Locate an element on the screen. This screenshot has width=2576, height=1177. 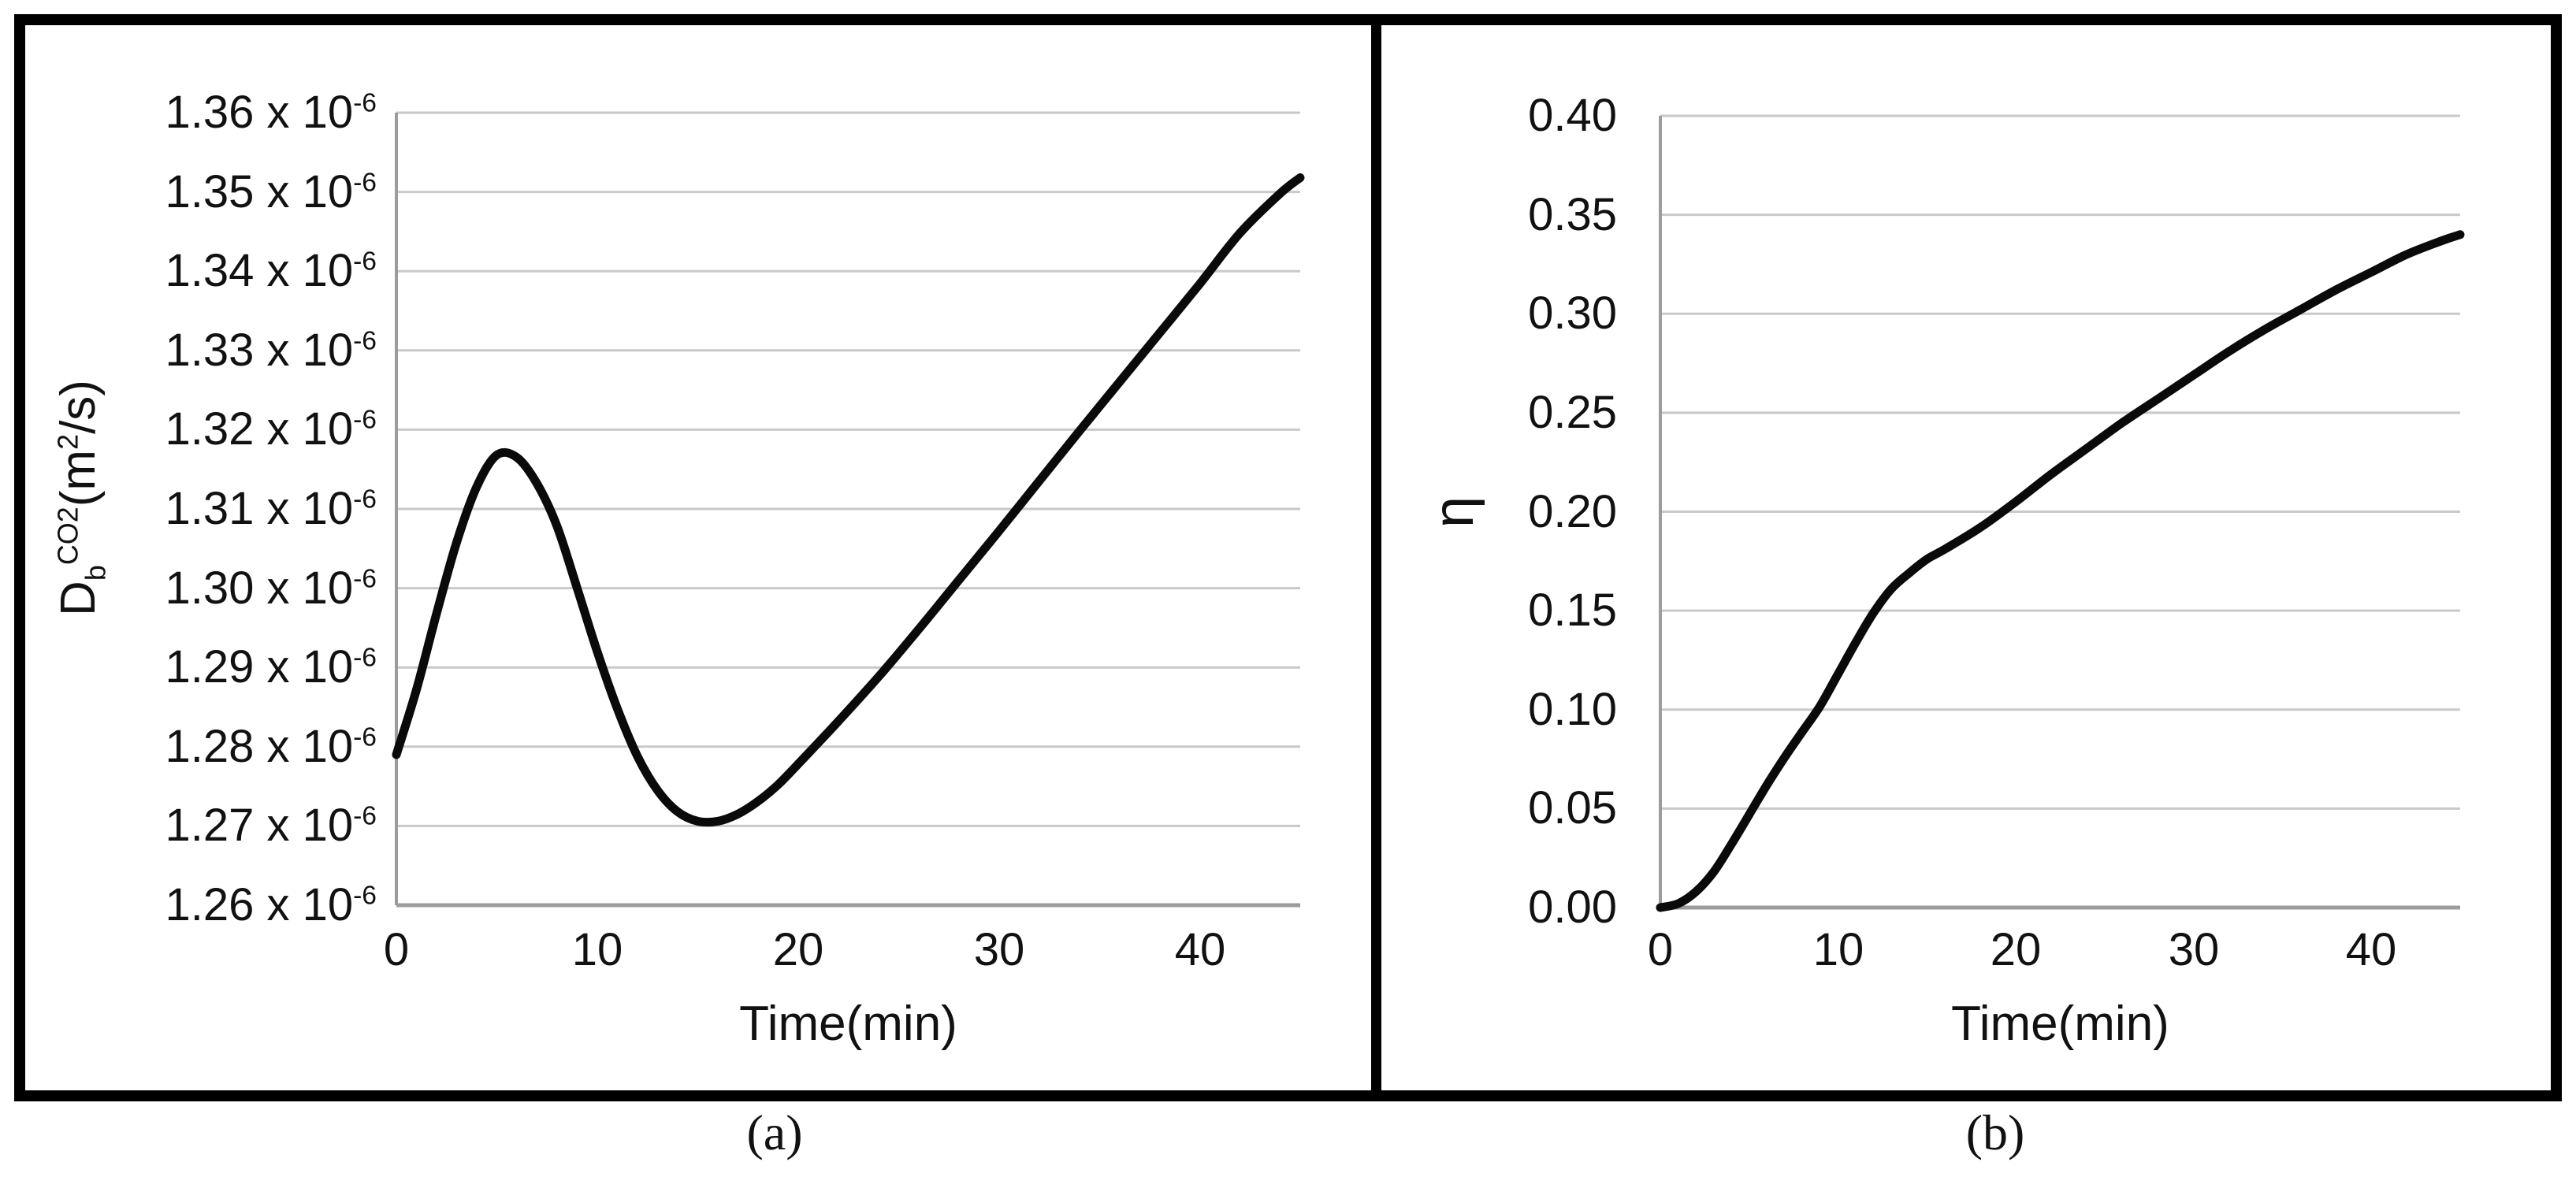
panel-a-y-tick-label: 1.29 x 10-6 is located at coordinates (271, 666).